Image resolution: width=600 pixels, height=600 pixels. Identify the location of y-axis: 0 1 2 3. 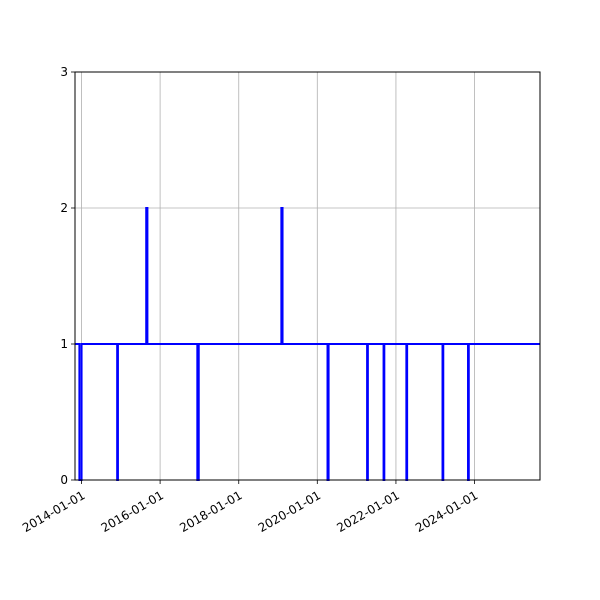
(67, 276).